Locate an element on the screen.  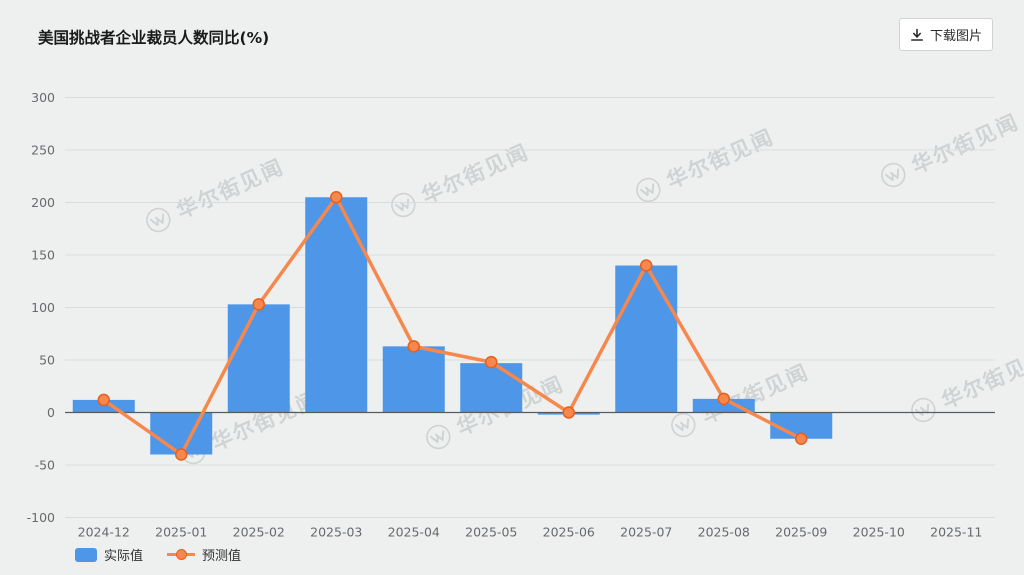
download-icon is located at coordinates (917, 35).